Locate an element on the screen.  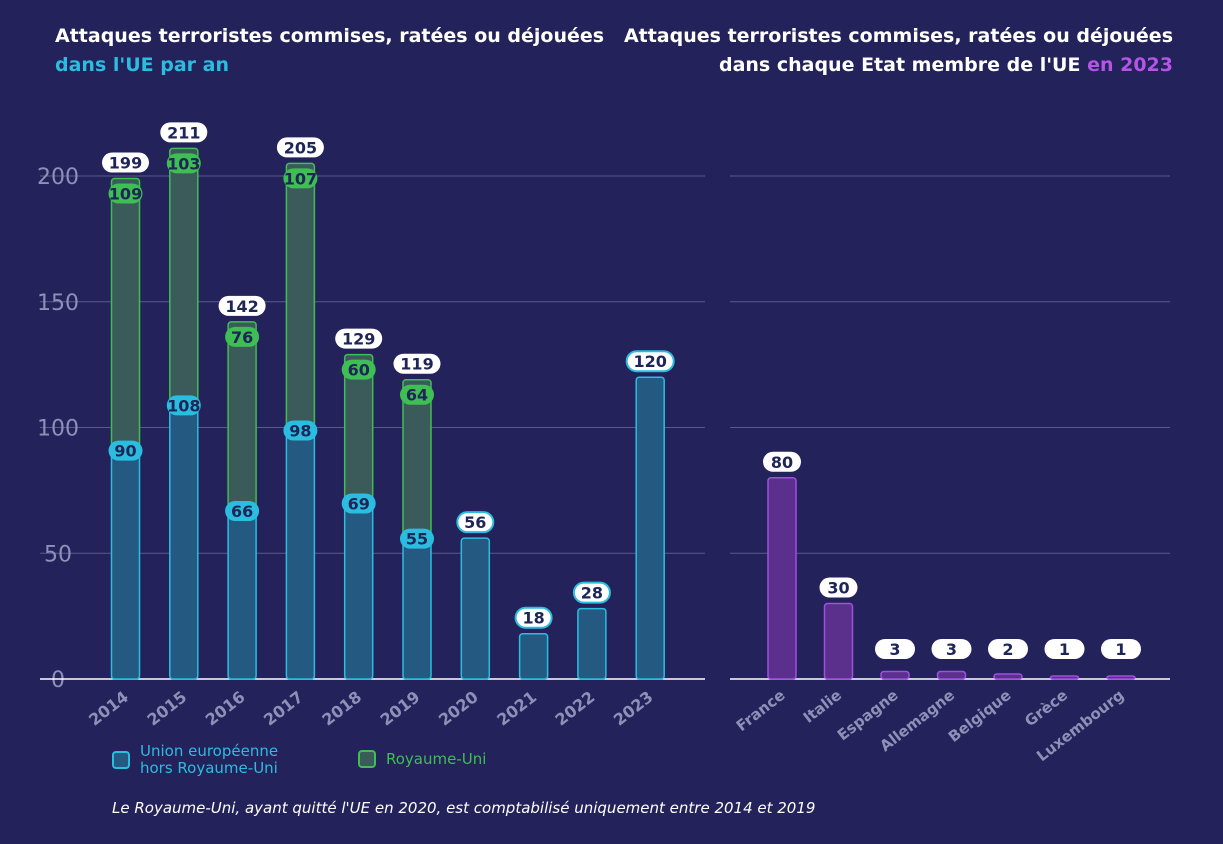
x-tick-label: Grèce is located at coordinates (1046, 708).